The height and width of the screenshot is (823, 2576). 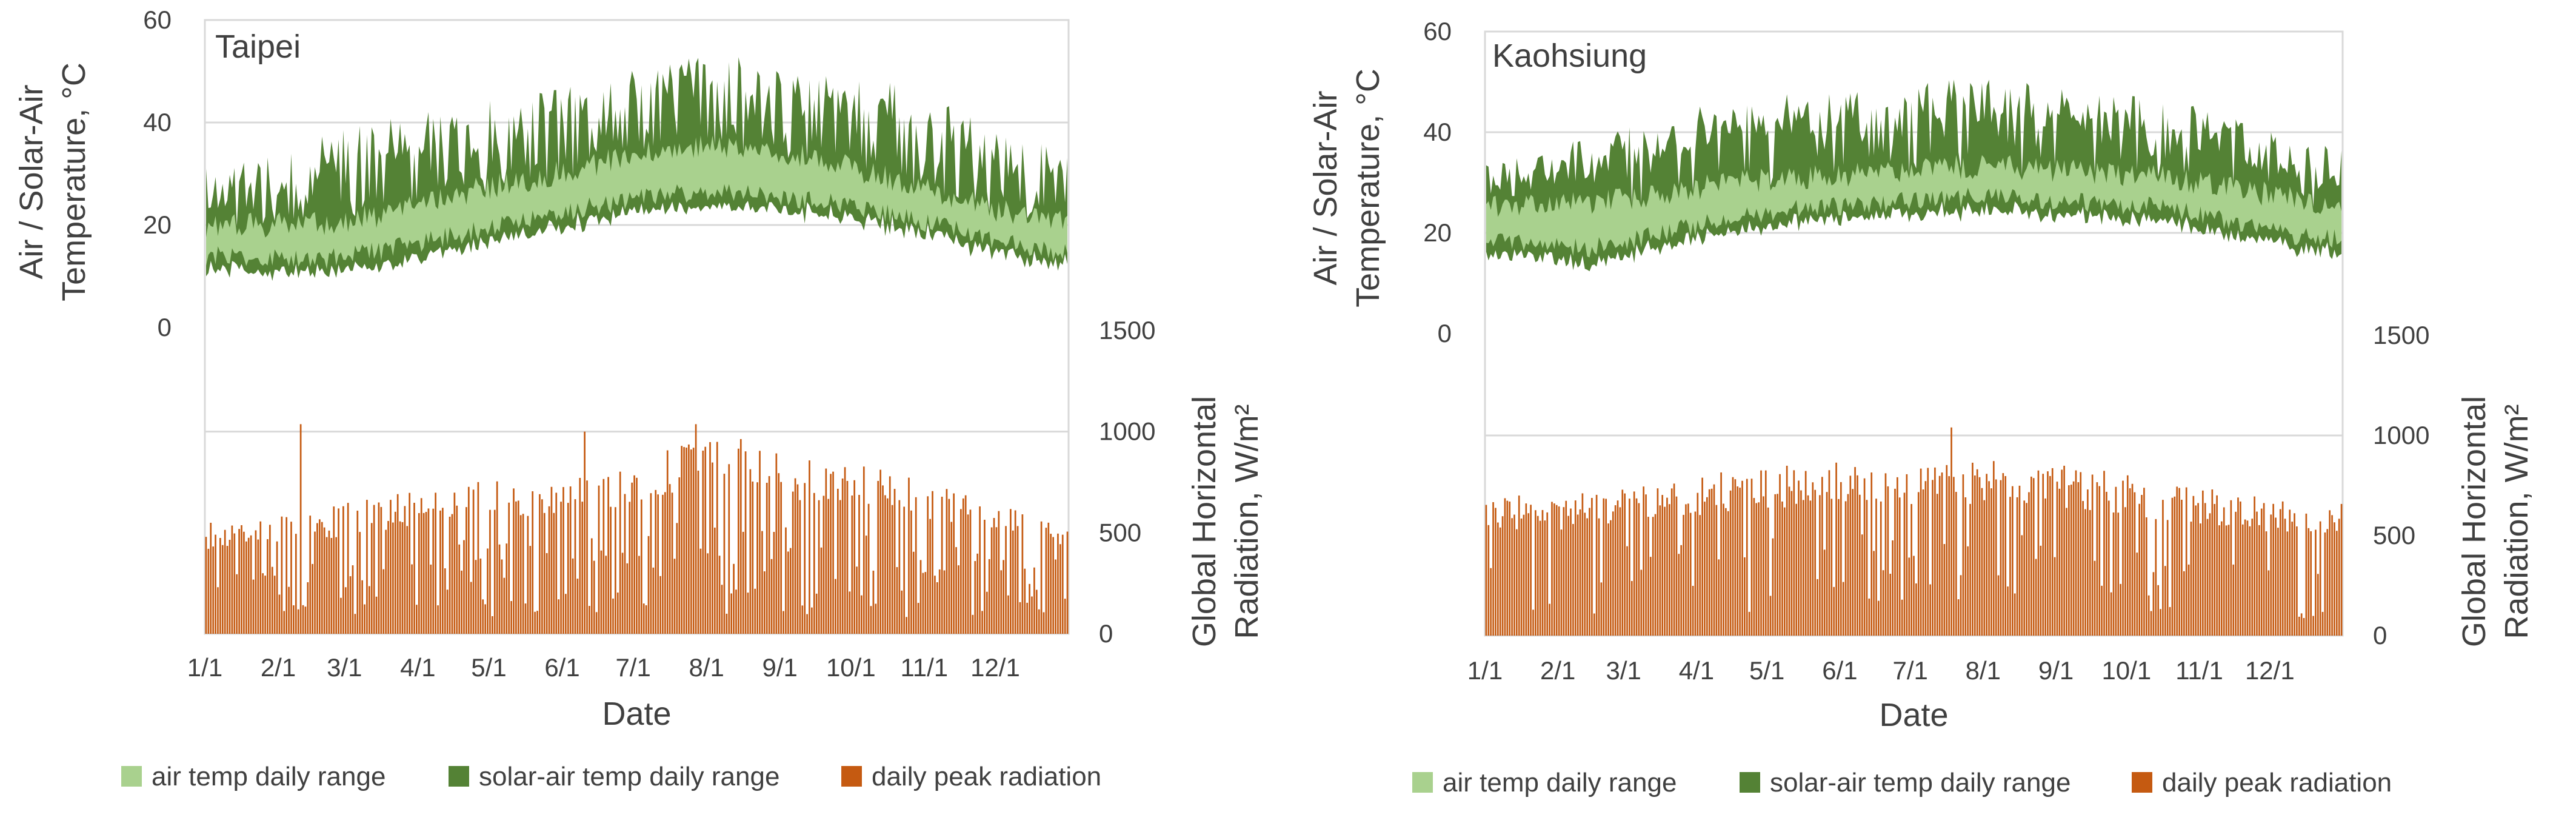 I want to click on legend-peak-radiation-label: daily peak radiation, so click(x=2277, y=783).